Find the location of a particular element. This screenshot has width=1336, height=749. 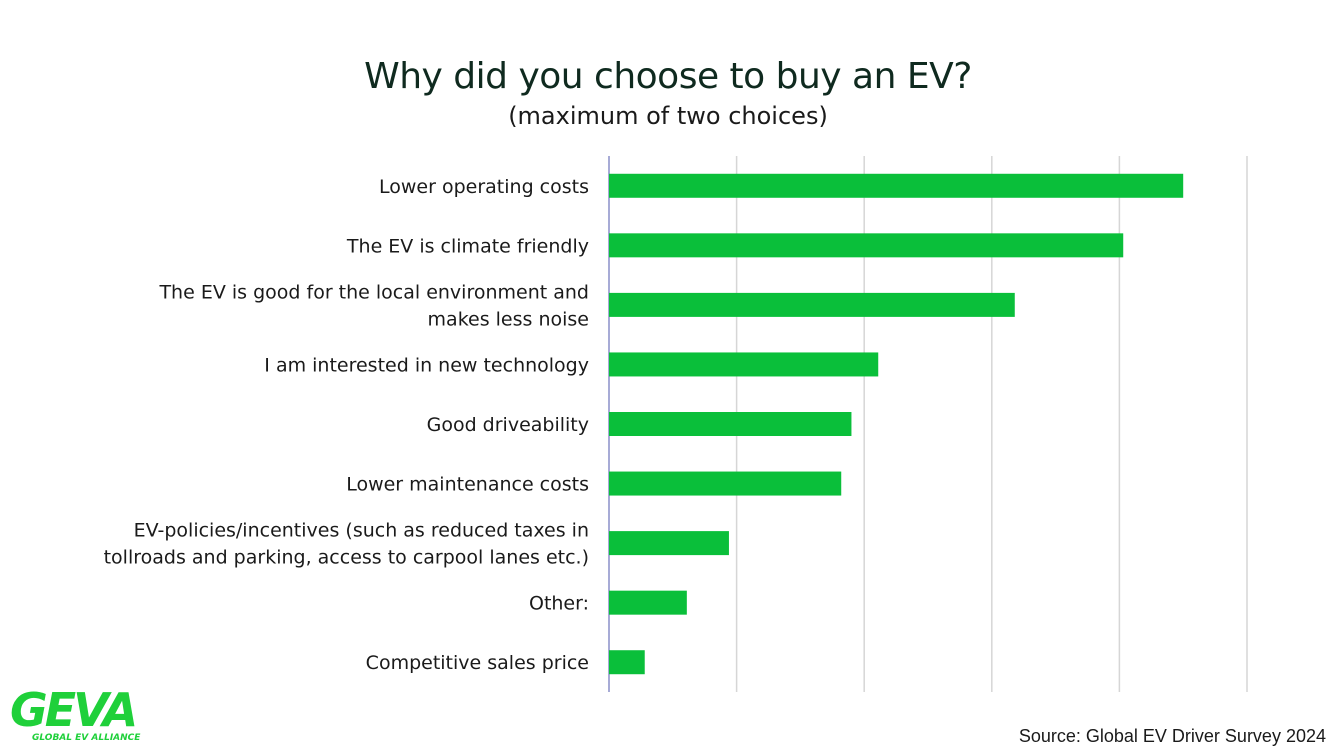

category-label: Lower maintenance costs is located at coordinates (467, 485).